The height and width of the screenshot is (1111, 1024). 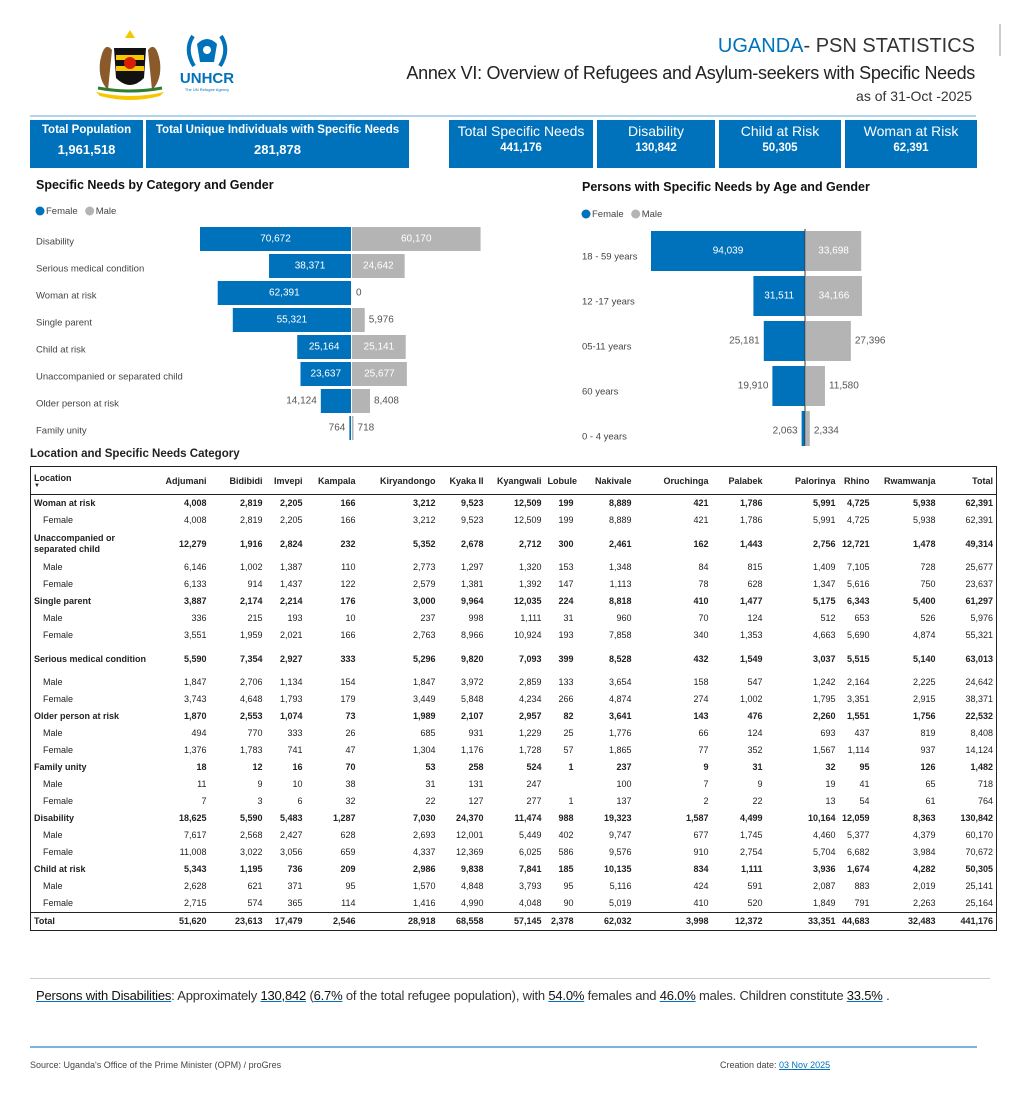 I want to click on table-cell: 237, so click(x=428, y=618).